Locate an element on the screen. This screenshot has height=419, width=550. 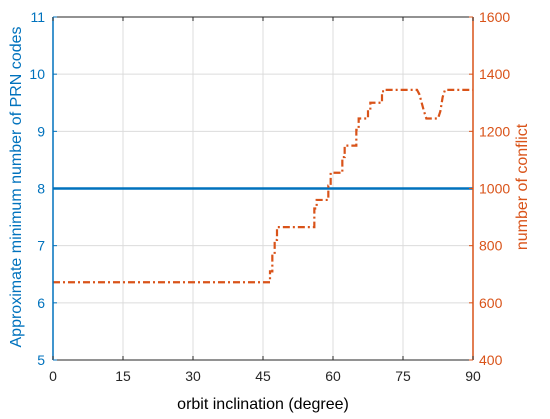
y-right-axis-label: number of conflict is located at coordinates (522, 186).